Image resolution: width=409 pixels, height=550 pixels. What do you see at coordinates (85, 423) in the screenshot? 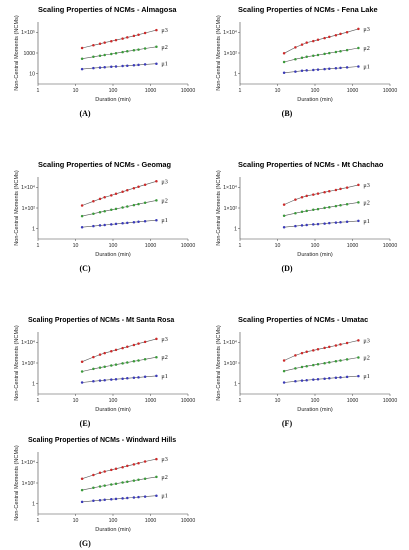
I see `panel-caption: (E)` at bounding box center [85, 423].